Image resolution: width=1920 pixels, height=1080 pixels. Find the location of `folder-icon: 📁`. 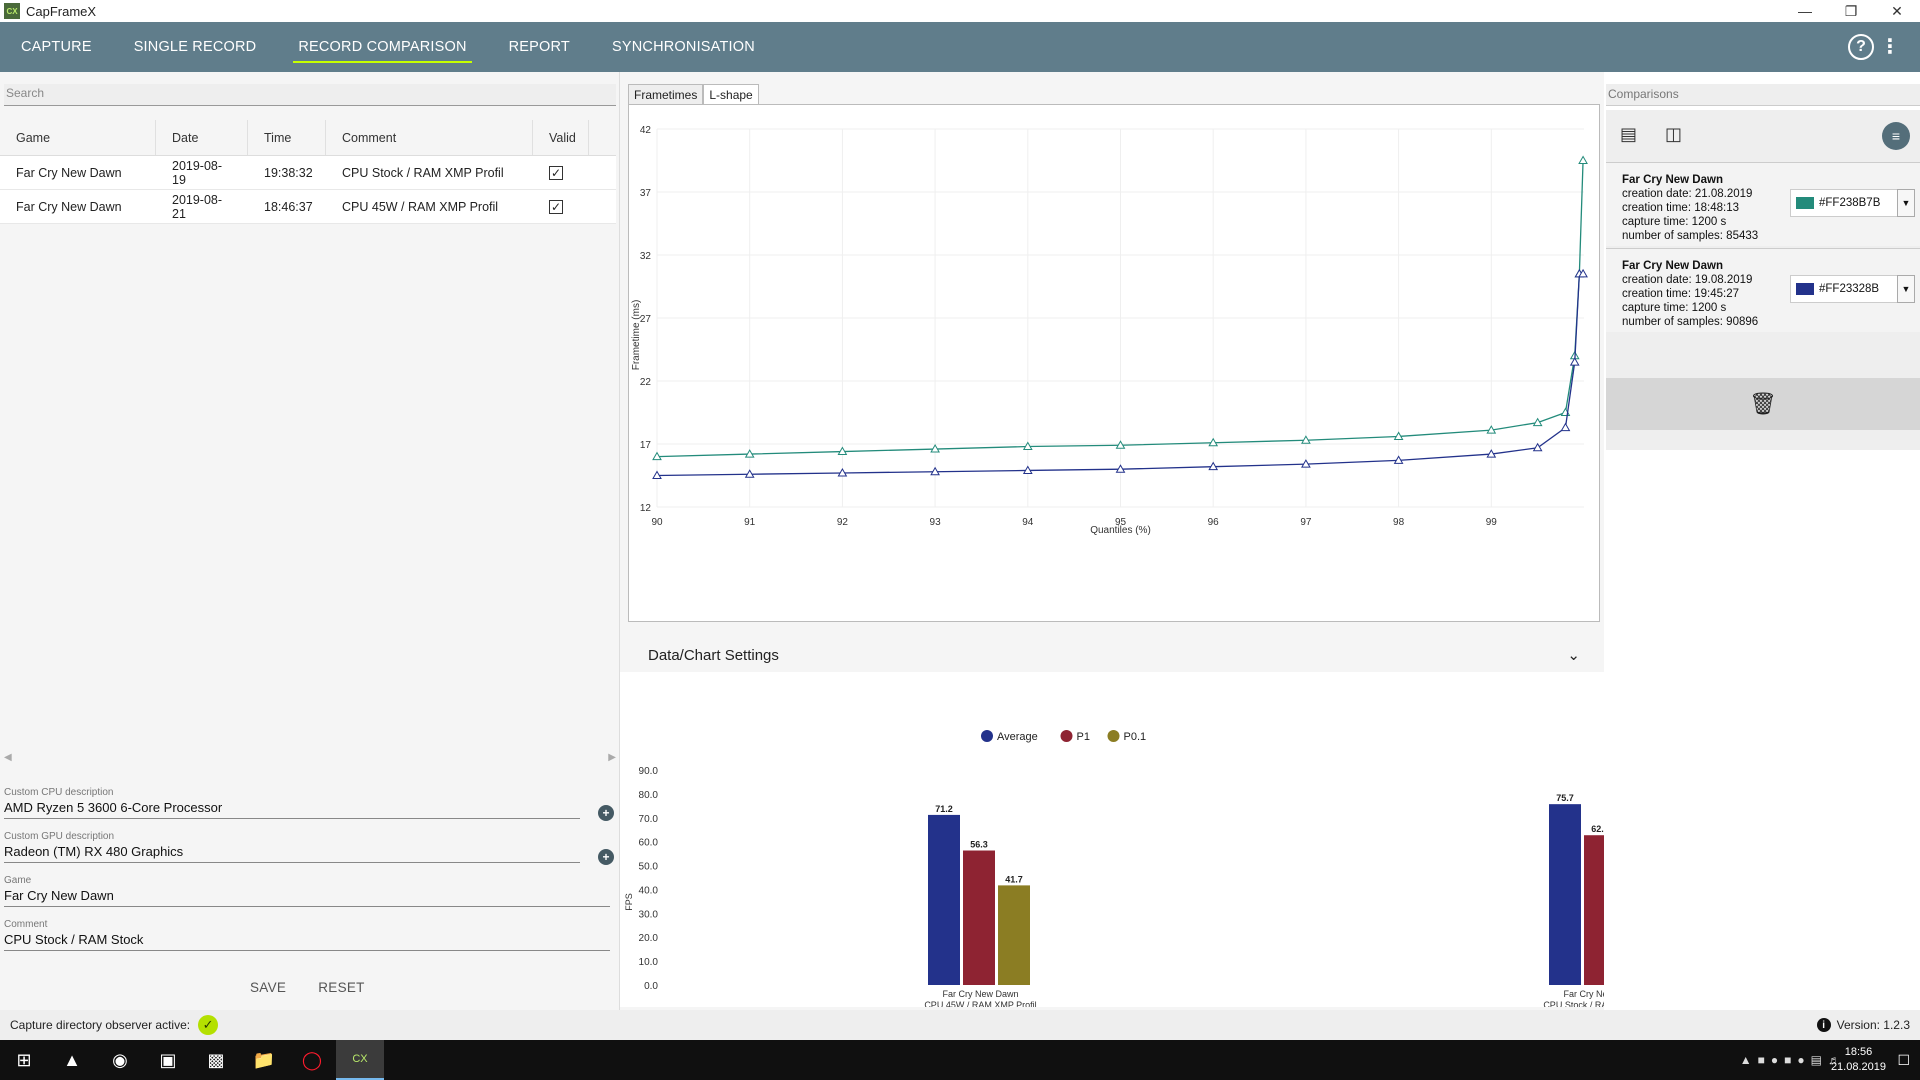

folder-icon: 📁 is located at coordinates (264, 1059).